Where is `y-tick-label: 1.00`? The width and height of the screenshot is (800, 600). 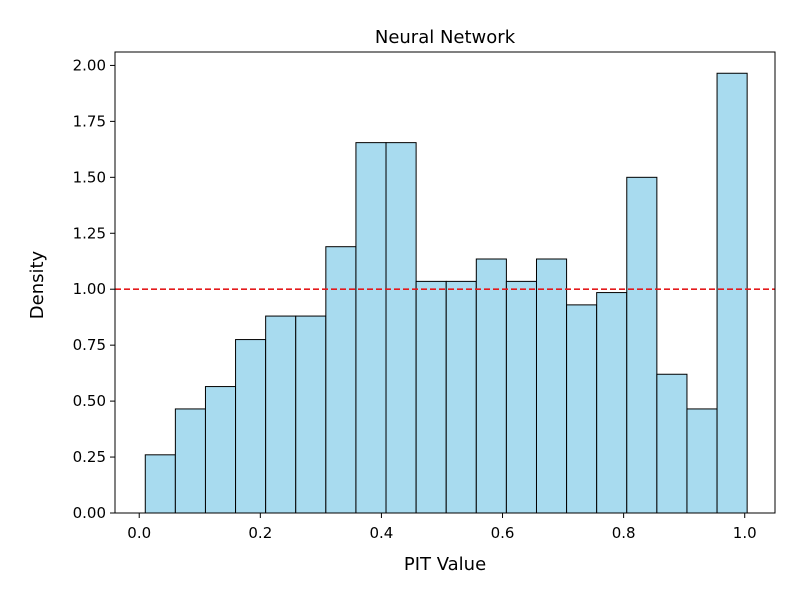 y-tick-label: 1.00 is located at coordinates (89, 289).